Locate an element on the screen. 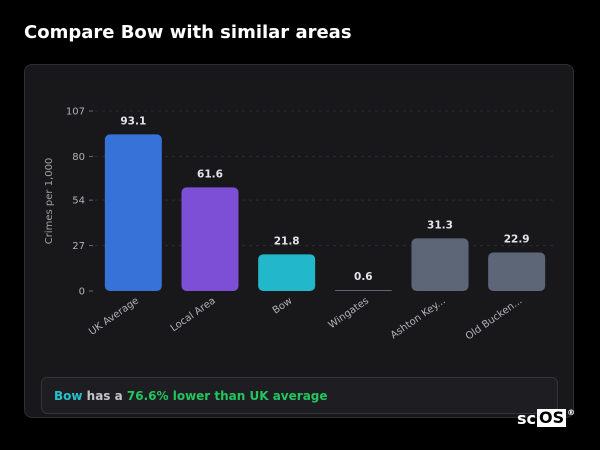 The height and width of the screenshot is (450, 600). comparison-summary: Bow has a 76.6% lower than UK average is located at coordinates (299, 395).